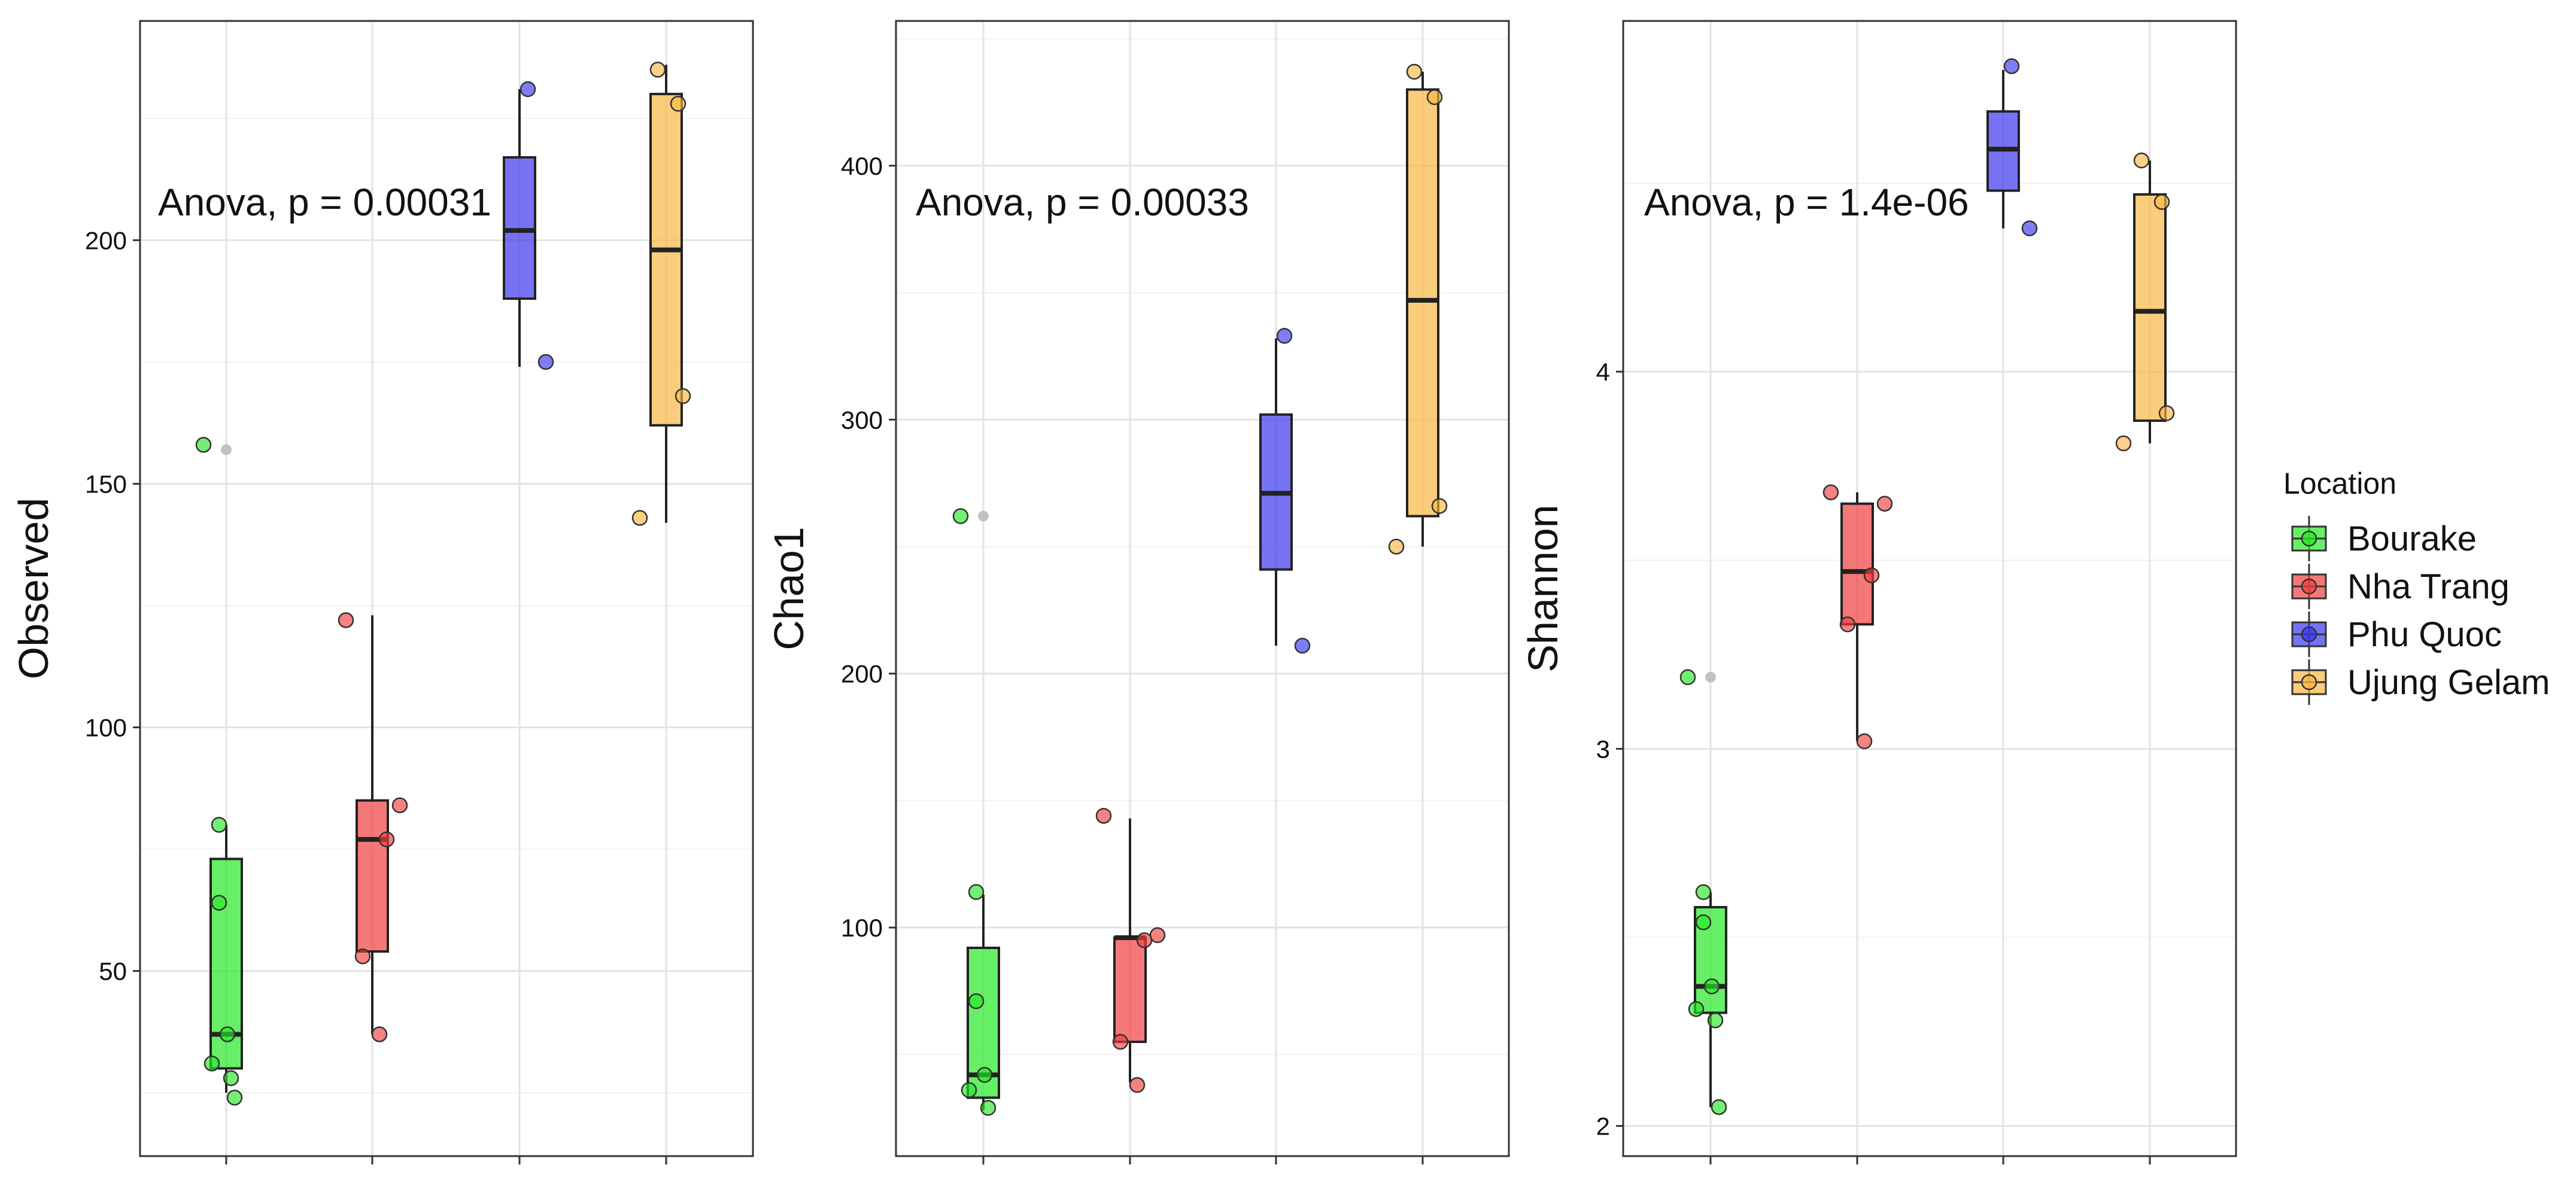  Describe the element at coordinates (788, 588) in the screenshot. I see `y-axis-label: Chao1` at that location.